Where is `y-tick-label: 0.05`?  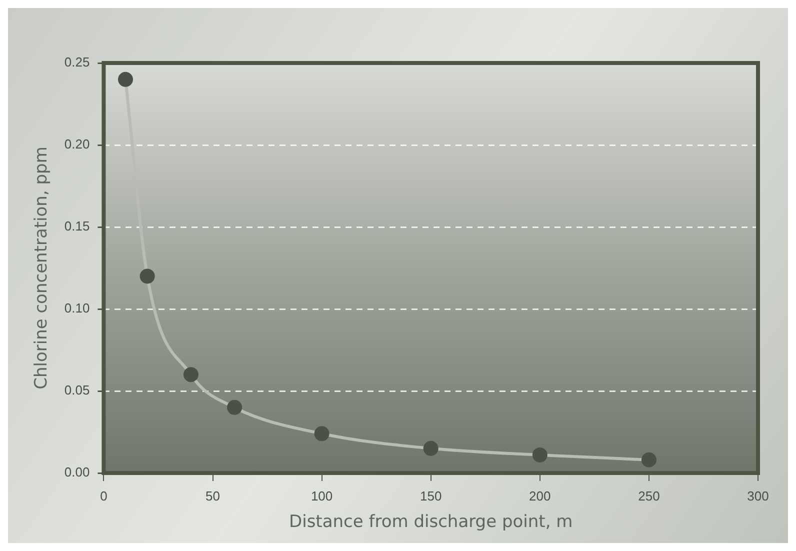 y-tick-label: 0.05 is located at coordinates (77, 390).